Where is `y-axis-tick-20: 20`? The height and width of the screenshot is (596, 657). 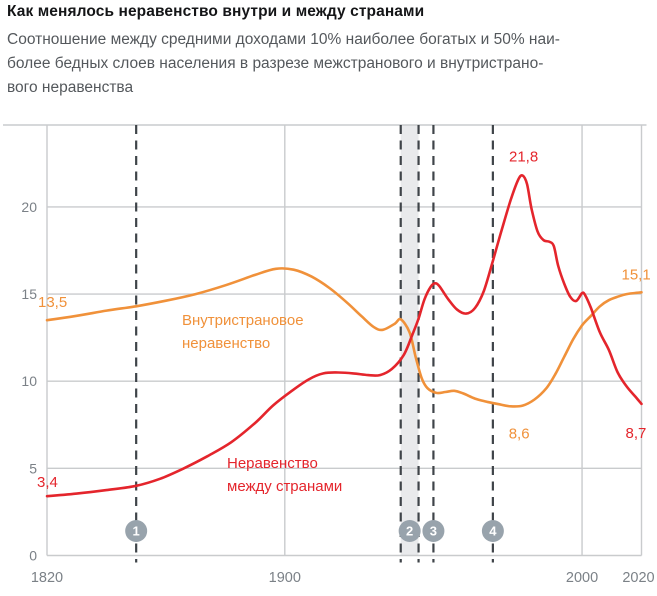 y-axis-tick-20: 20 is located at coordinates (29, 207).